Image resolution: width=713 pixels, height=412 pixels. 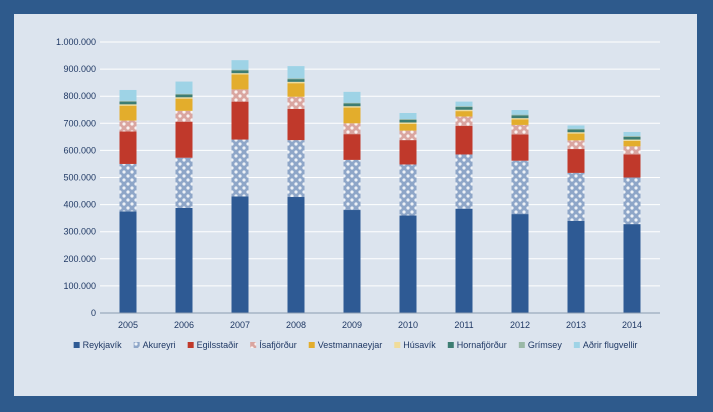 What do you see at coordinates (79, 96) in the screenshot?
I see `y-tick-label: 800.000` at bounding box center [79, 96].